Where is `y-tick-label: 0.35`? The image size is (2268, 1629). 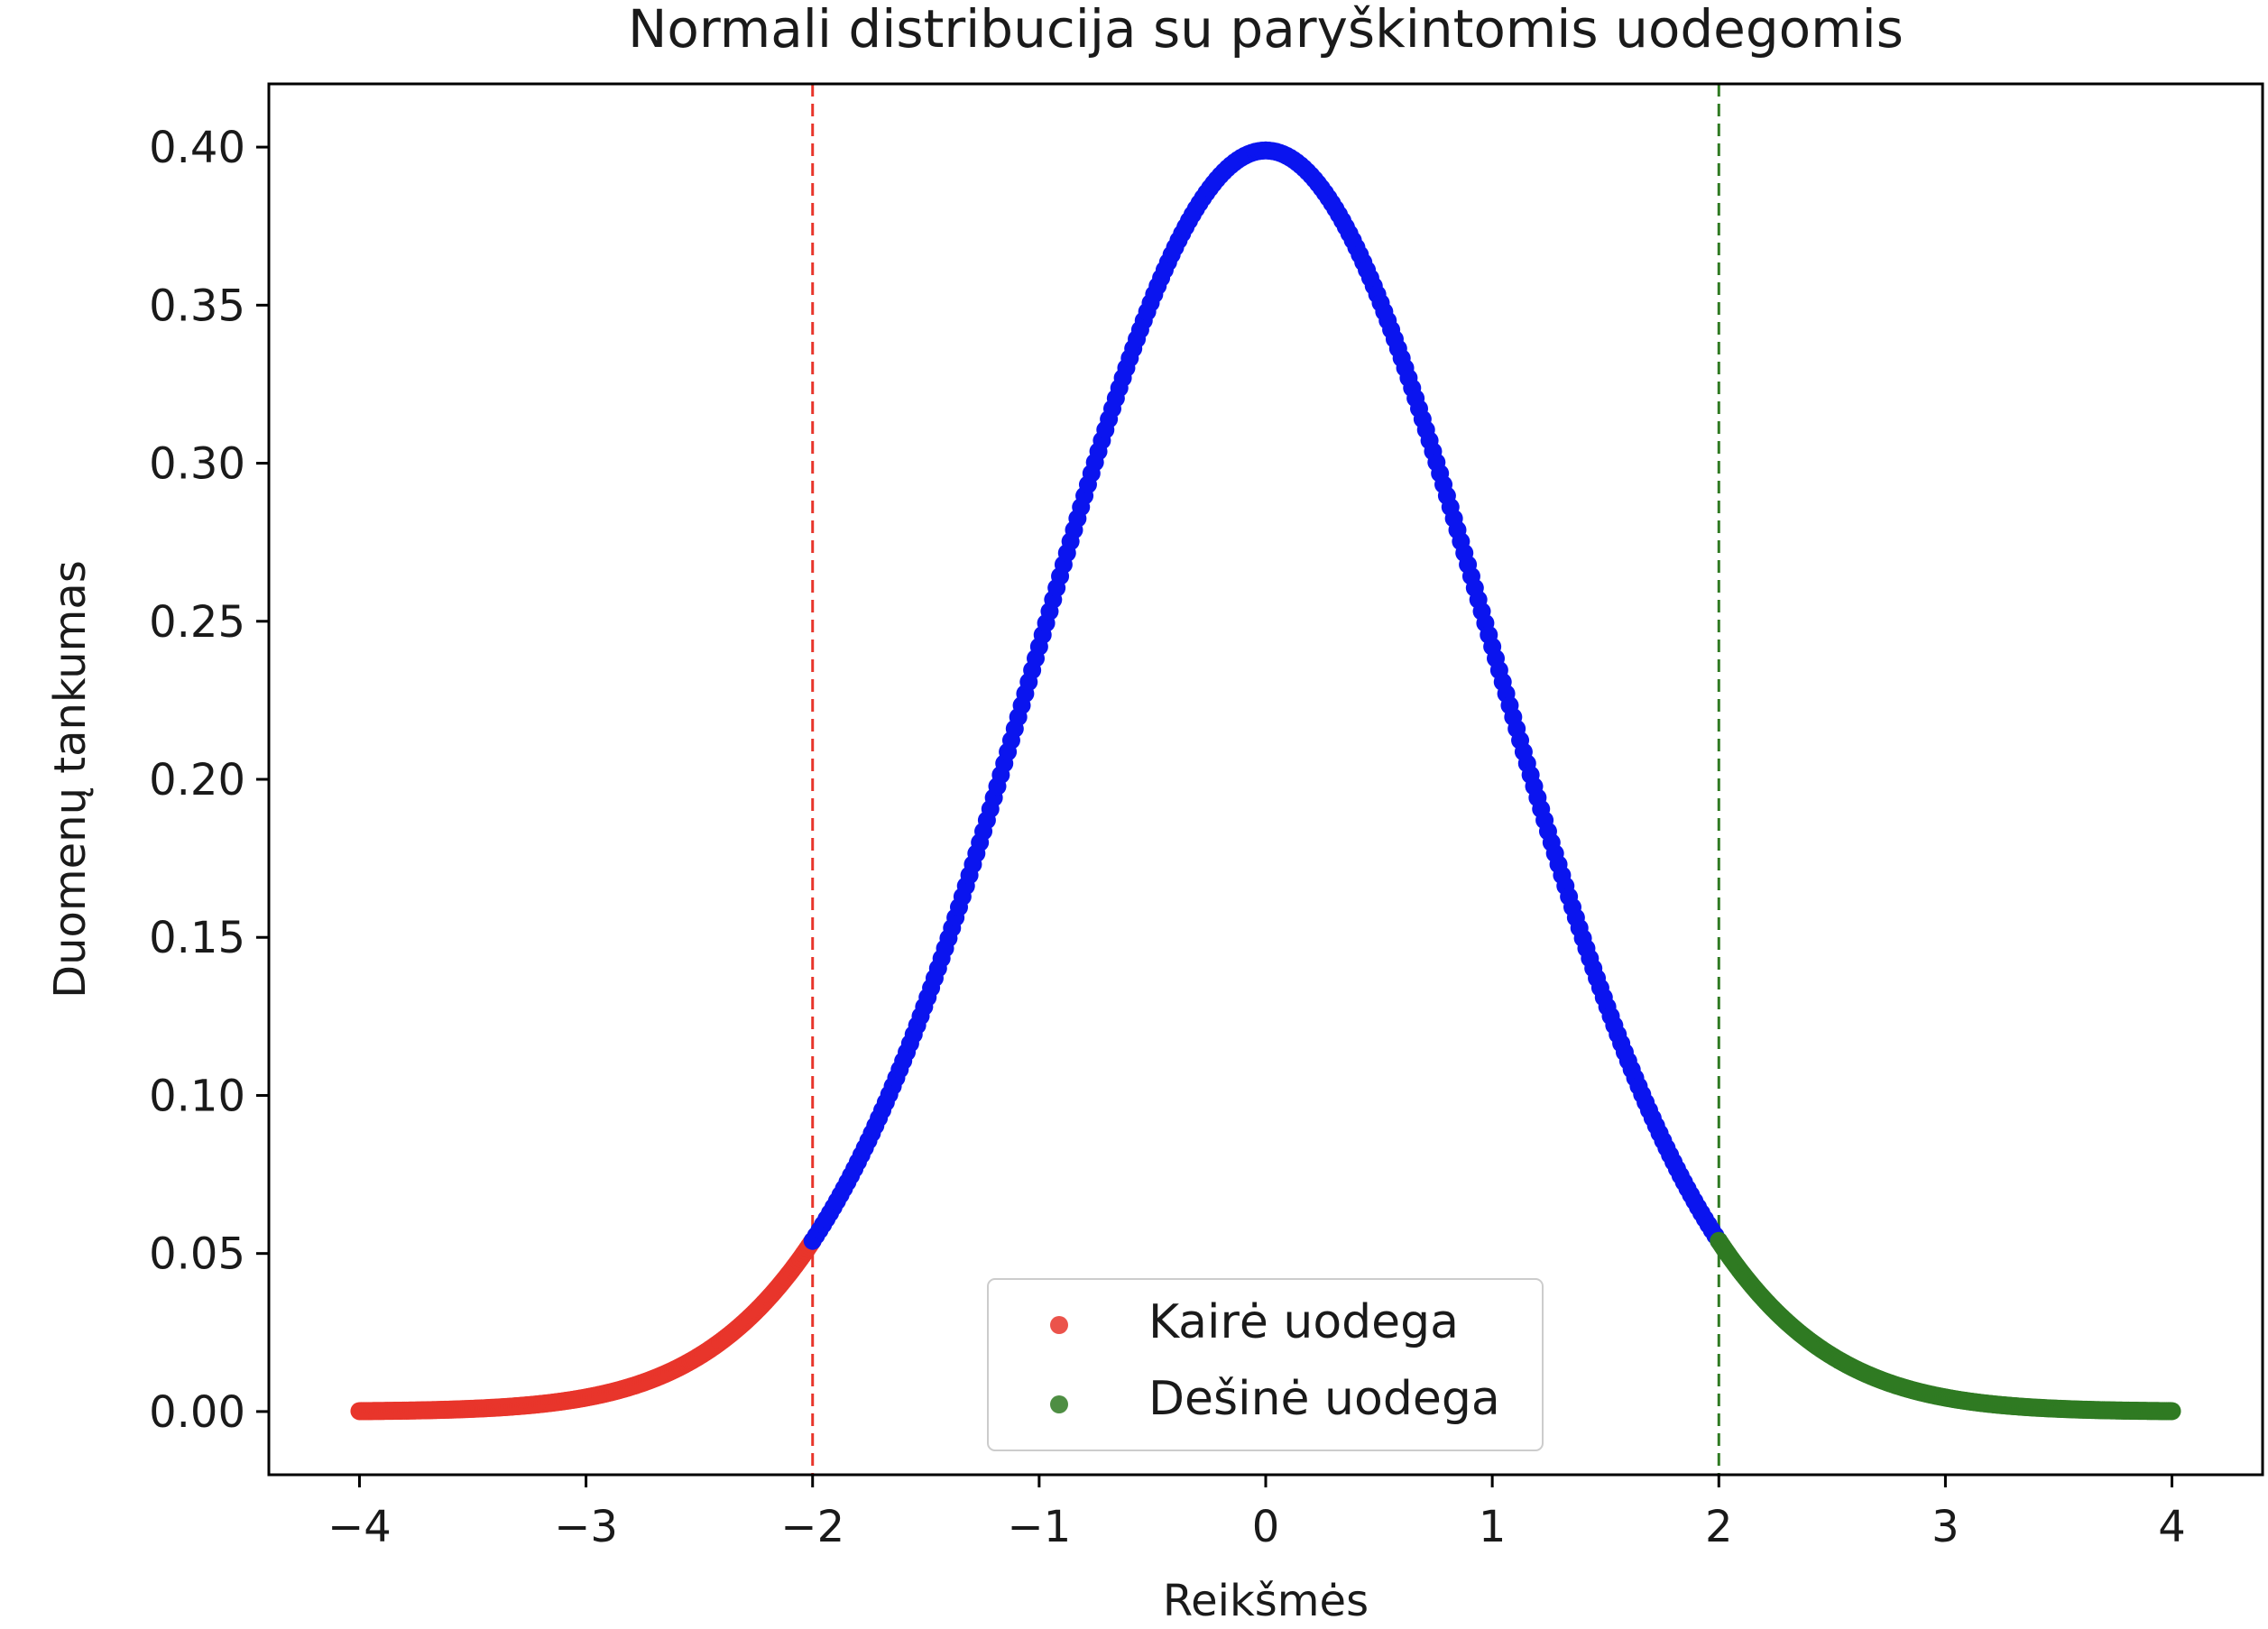
y-tick-label: 0.35 is located at coordinates (197, 306).